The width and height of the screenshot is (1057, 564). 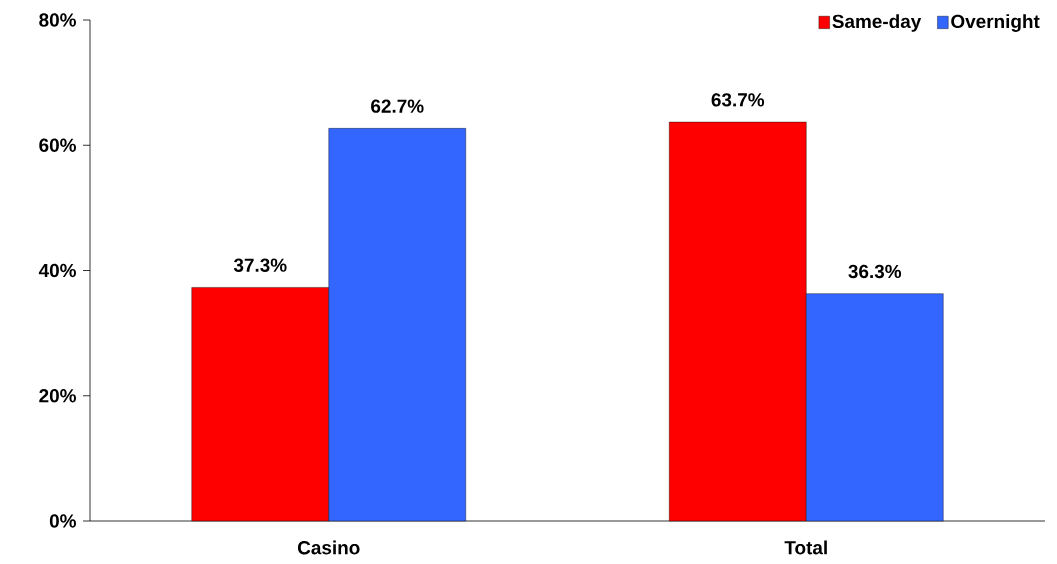 I want to click on x-tick-label: Casino, so click(x=328, y=547).